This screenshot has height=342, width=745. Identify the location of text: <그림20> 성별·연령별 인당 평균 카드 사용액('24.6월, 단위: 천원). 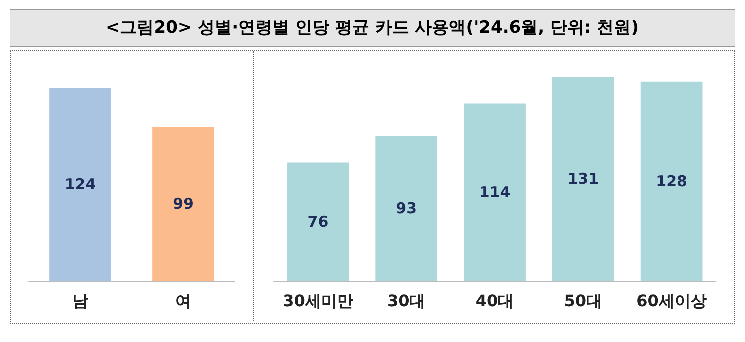
(372, 28).